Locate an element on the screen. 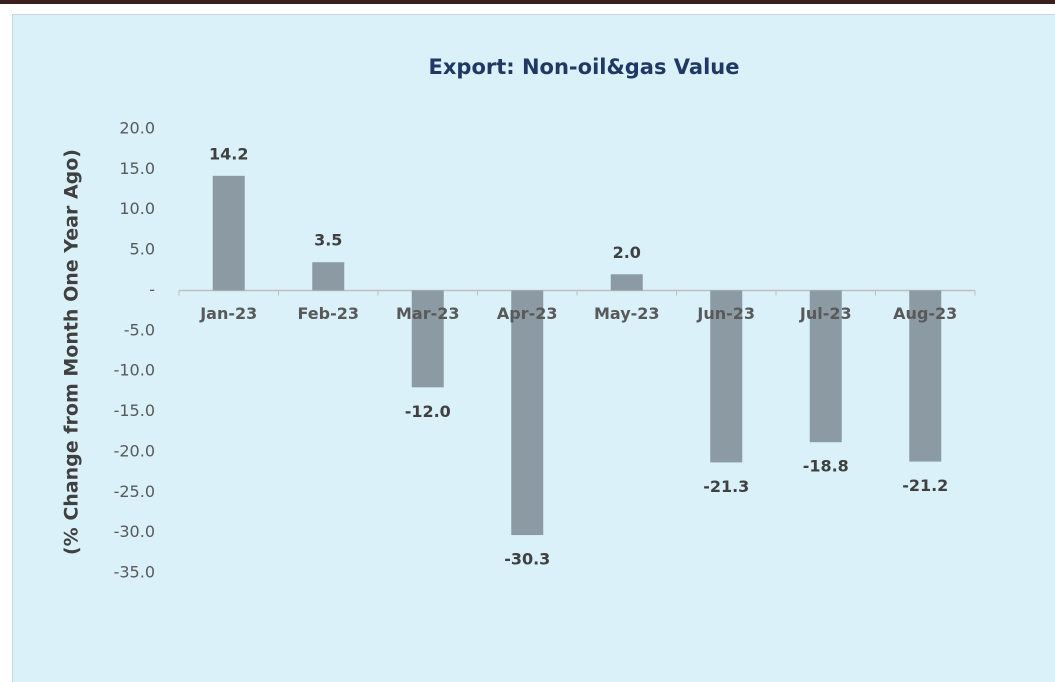 This screenshot has width=1055, height=682. x-tick-label: Feb-23 is located at coordinates (329, 313).